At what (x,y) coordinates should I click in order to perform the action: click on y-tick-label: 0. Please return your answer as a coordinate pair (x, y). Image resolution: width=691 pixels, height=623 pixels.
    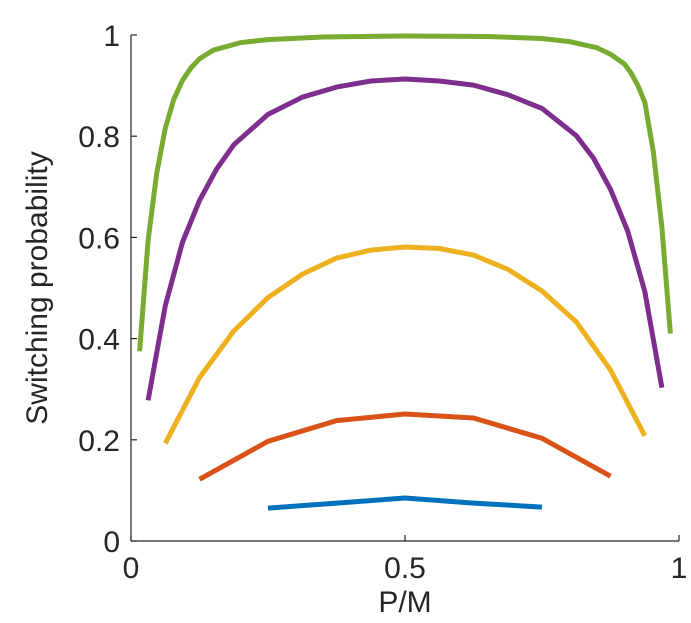
    Looking at the image, I should click on (111, 542).